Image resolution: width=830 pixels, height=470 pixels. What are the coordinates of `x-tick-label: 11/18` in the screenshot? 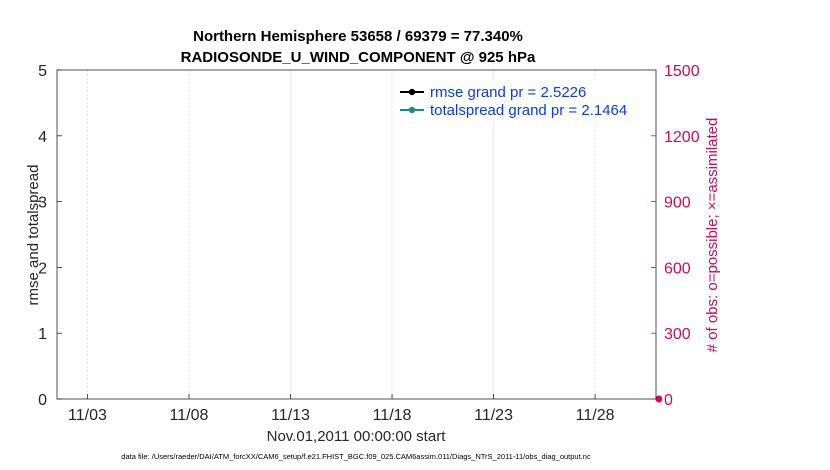 It's located at (392, 415).